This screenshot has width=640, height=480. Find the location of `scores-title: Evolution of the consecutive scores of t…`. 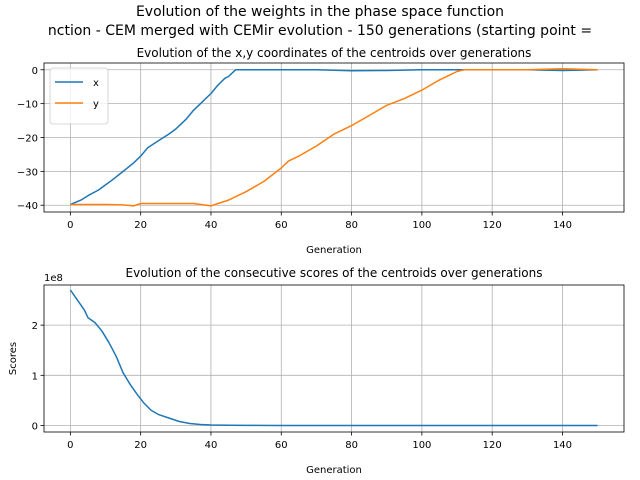

scores-title: Evolution of the consecutive scores of t… is located at coordinates (334, 273).